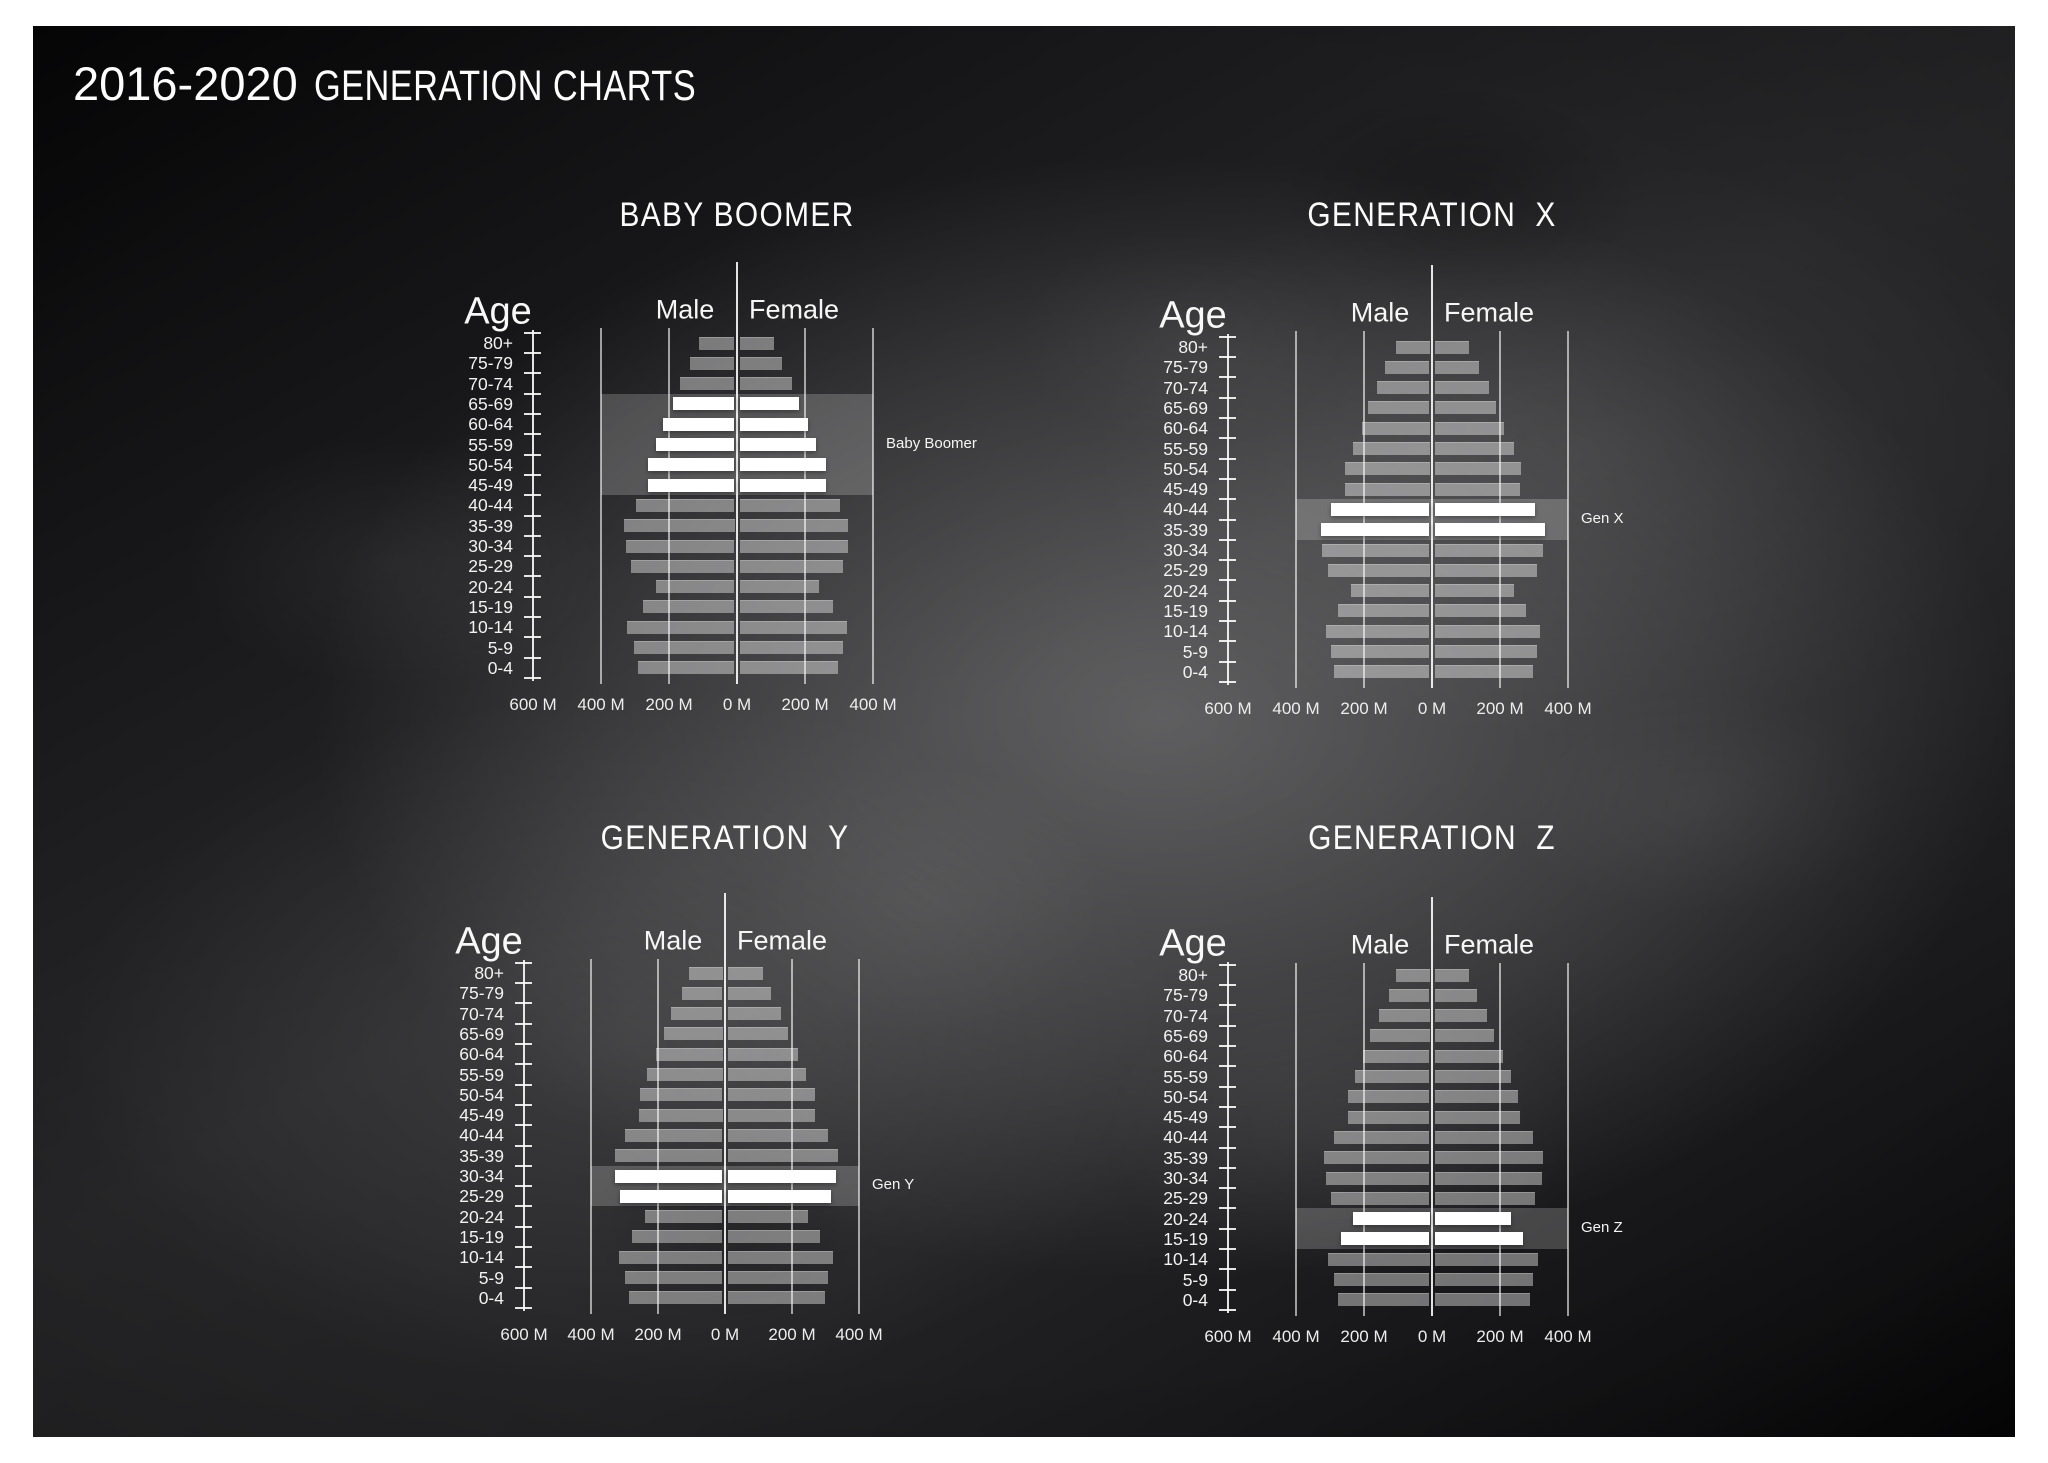 Image resolution: width=2048 pixels, height=1463 pixels. What do you see at coordinates (1185, 1137) in the screenshot?
I see `age-group-label: 40-44` at bounding box center [1185, 1137].